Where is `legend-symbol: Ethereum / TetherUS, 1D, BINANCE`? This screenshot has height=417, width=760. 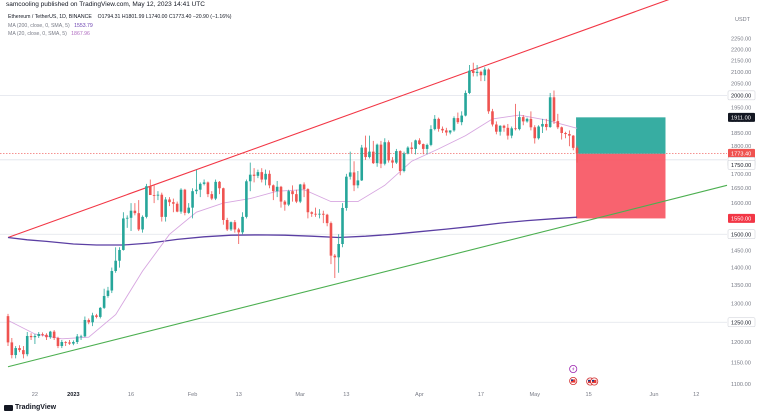 legend-symbol: Ethereum / TetherUS, 1D, BINANCE is located at coordinates (50, 17).